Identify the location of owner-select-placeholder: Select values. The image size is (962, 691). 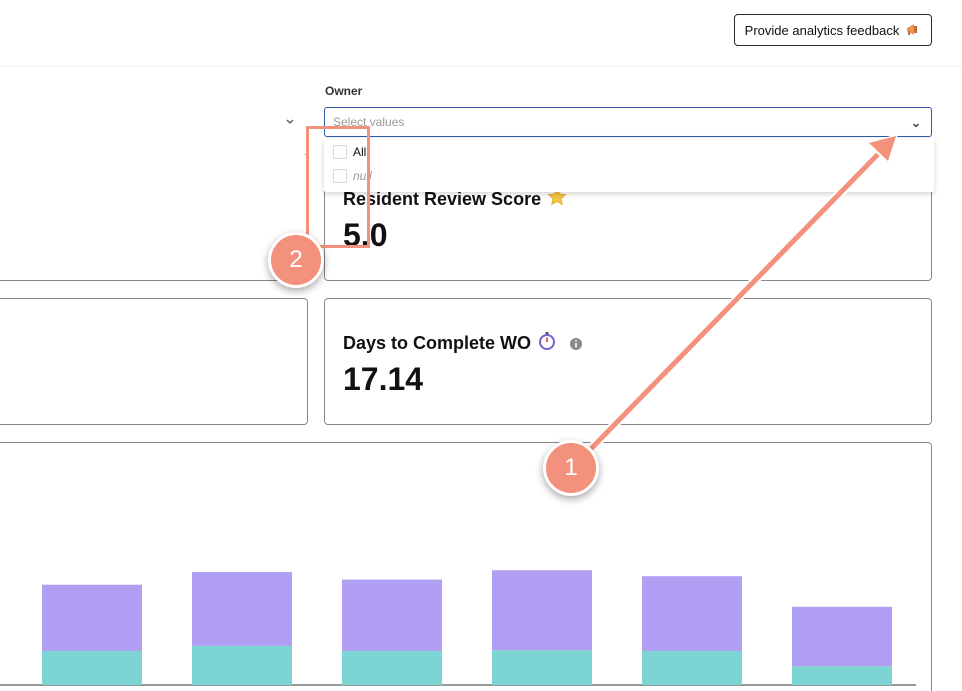
(369, 122).